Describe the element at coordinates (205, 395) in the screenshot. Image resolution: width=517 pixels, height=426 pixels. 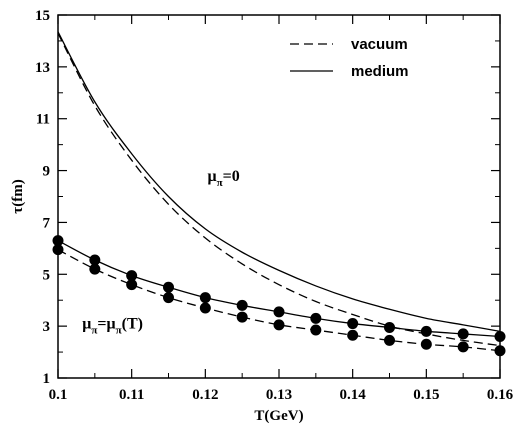
I see `x-tick-label: 0.12` at that location.